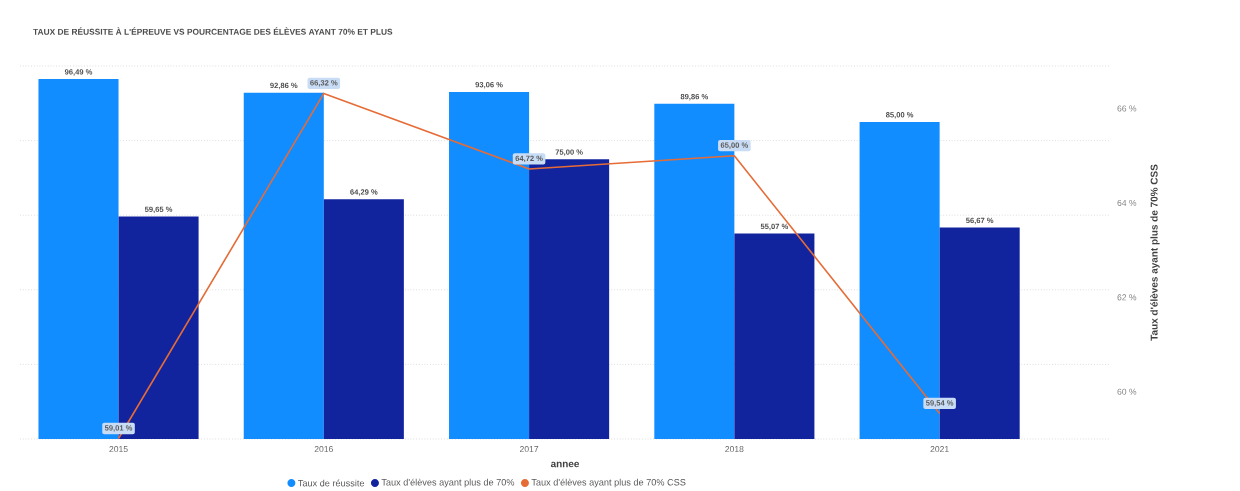 The width and height of the screenshot is (1240, 491). Describe the element at coordinates (1127, 391) in the screenshot. I see `y2-tick-label: 60 %` at that location.